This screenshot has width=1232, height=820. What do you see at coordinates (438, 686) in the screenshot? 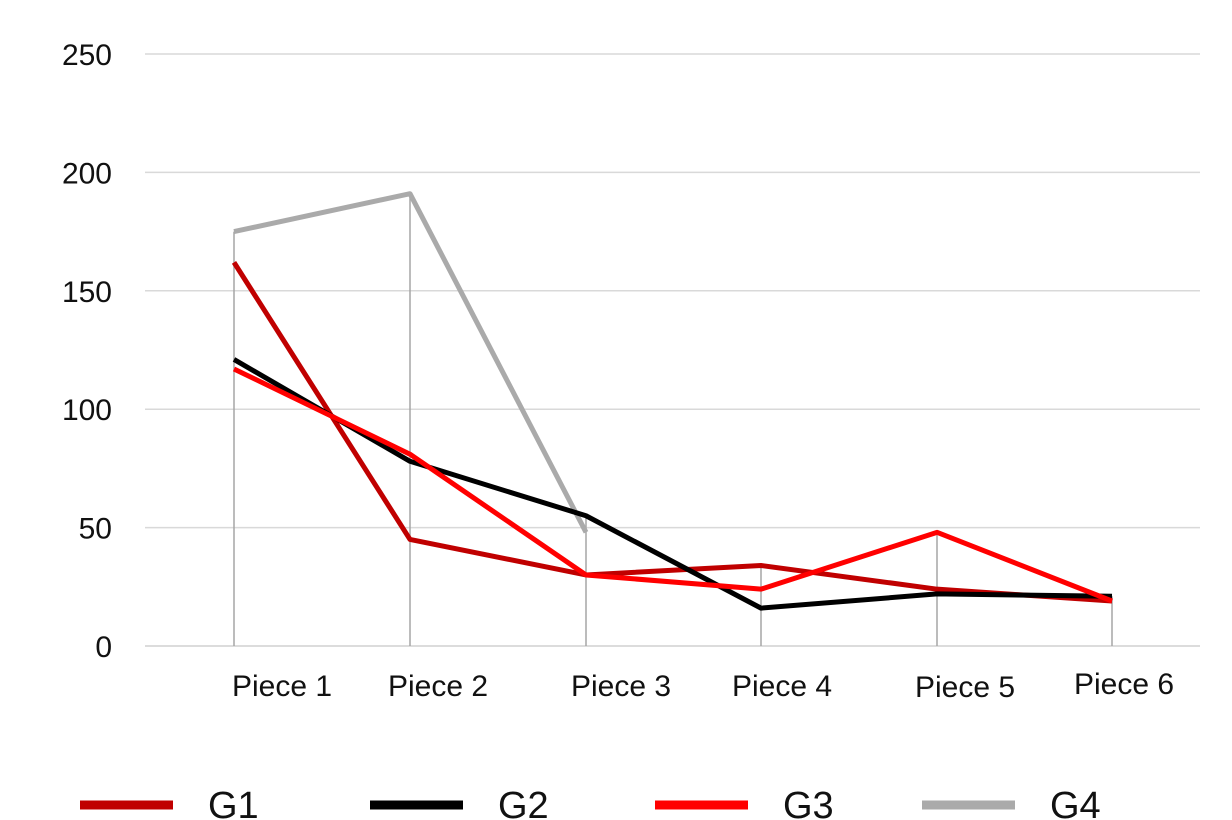
I see `x-tick-label: Piece 2` at bounding box center [438, 686].